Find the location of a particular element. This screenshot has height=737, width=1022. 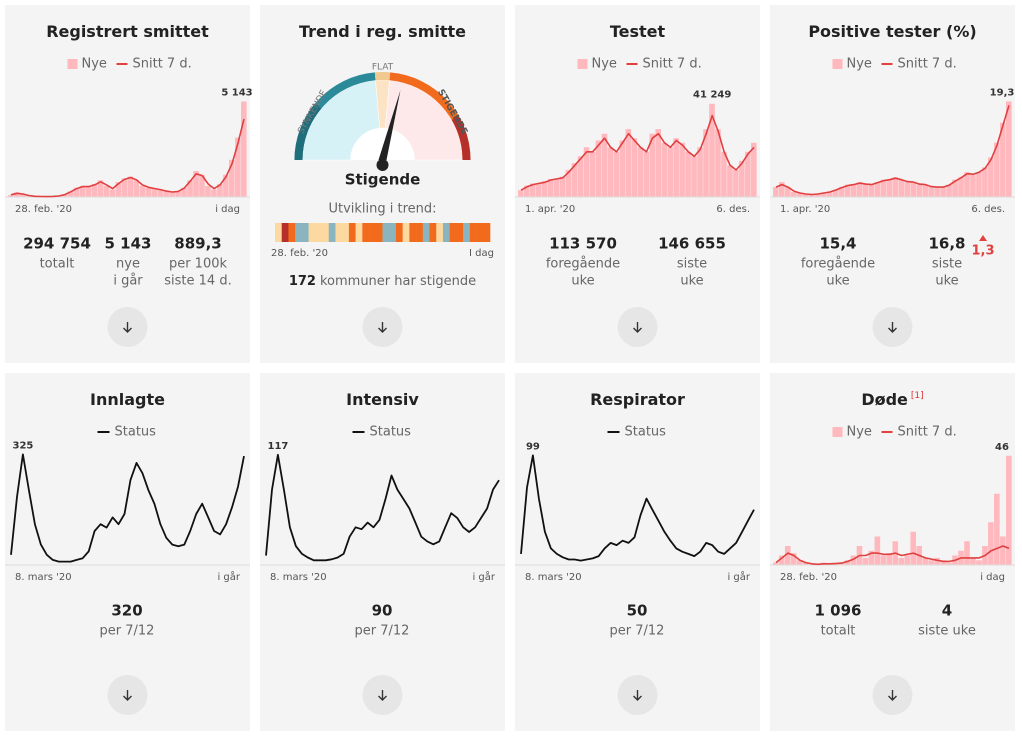

needle-hub is located at coordinates (382, 165).